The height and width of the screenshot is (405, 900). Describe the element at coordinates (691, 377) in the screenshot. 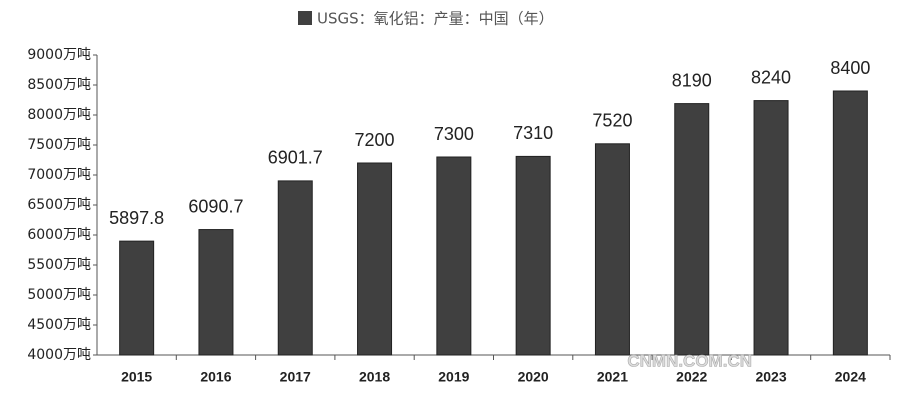

I see `x-tick-label: 2022` at that location.